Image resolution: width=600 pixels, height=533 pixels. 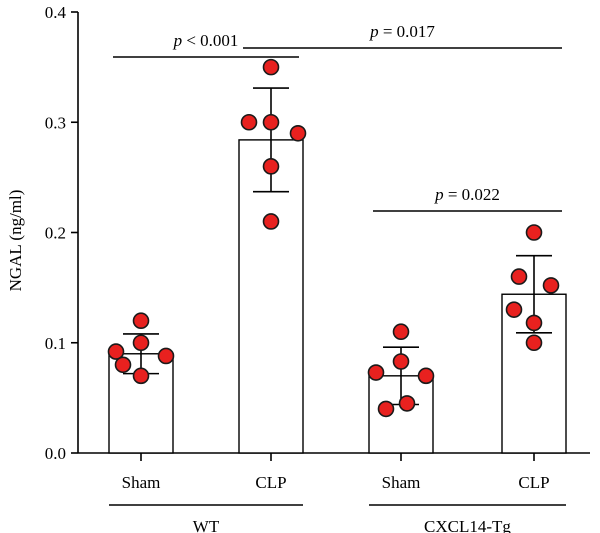 I want to click on y-tick-label: 0.1, so click(x=55, y=343).